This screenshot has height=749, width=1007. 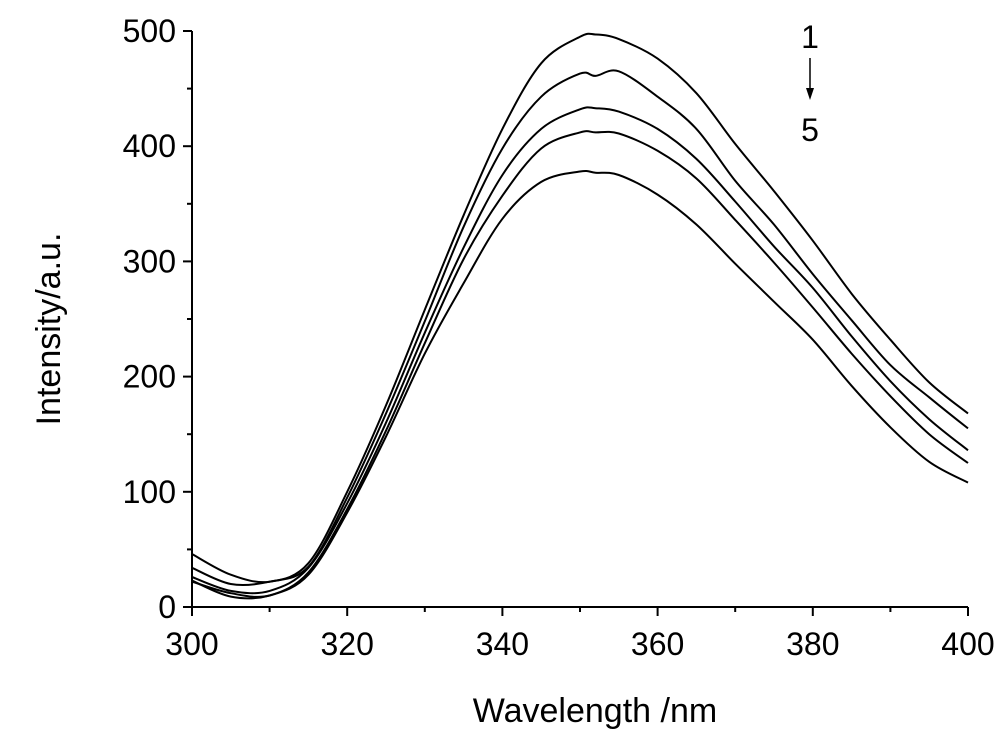 I want to click on x-tick-label: 300, so click(x=191, y=644).